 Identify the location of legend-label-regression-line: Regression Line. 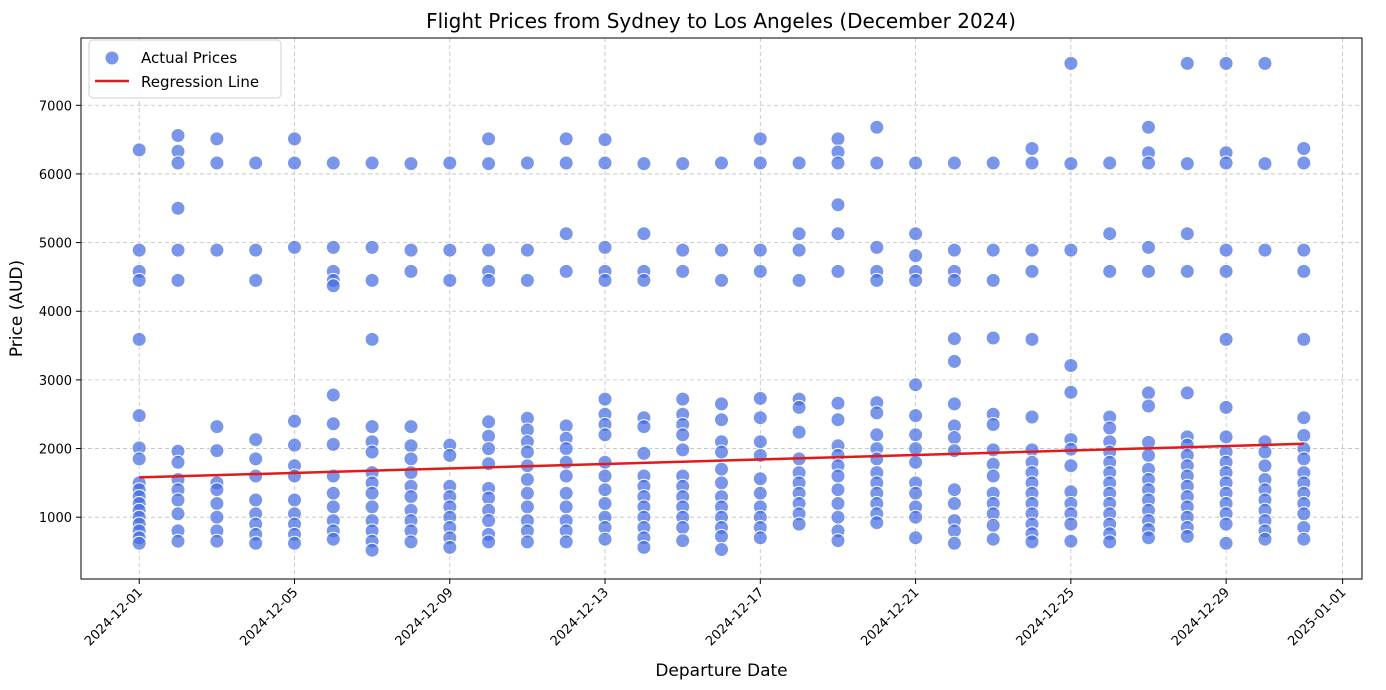
(200, 82).